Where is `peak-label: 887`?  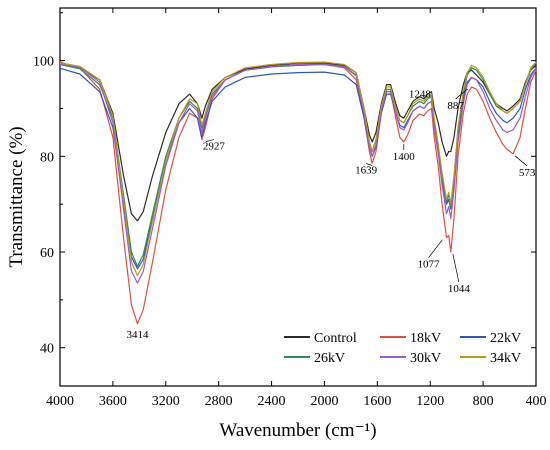
peak-label: 887 is located at coordinates (455, 106).